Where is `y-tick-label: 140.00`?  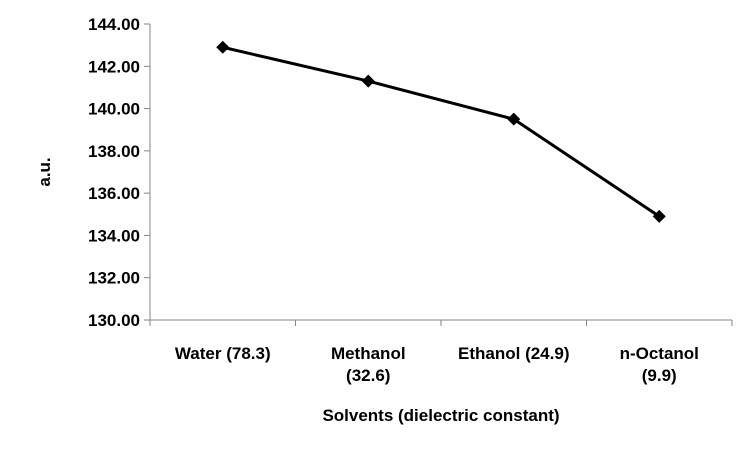
y-tick-label: 140.00 is located at coordinates (114, 109).